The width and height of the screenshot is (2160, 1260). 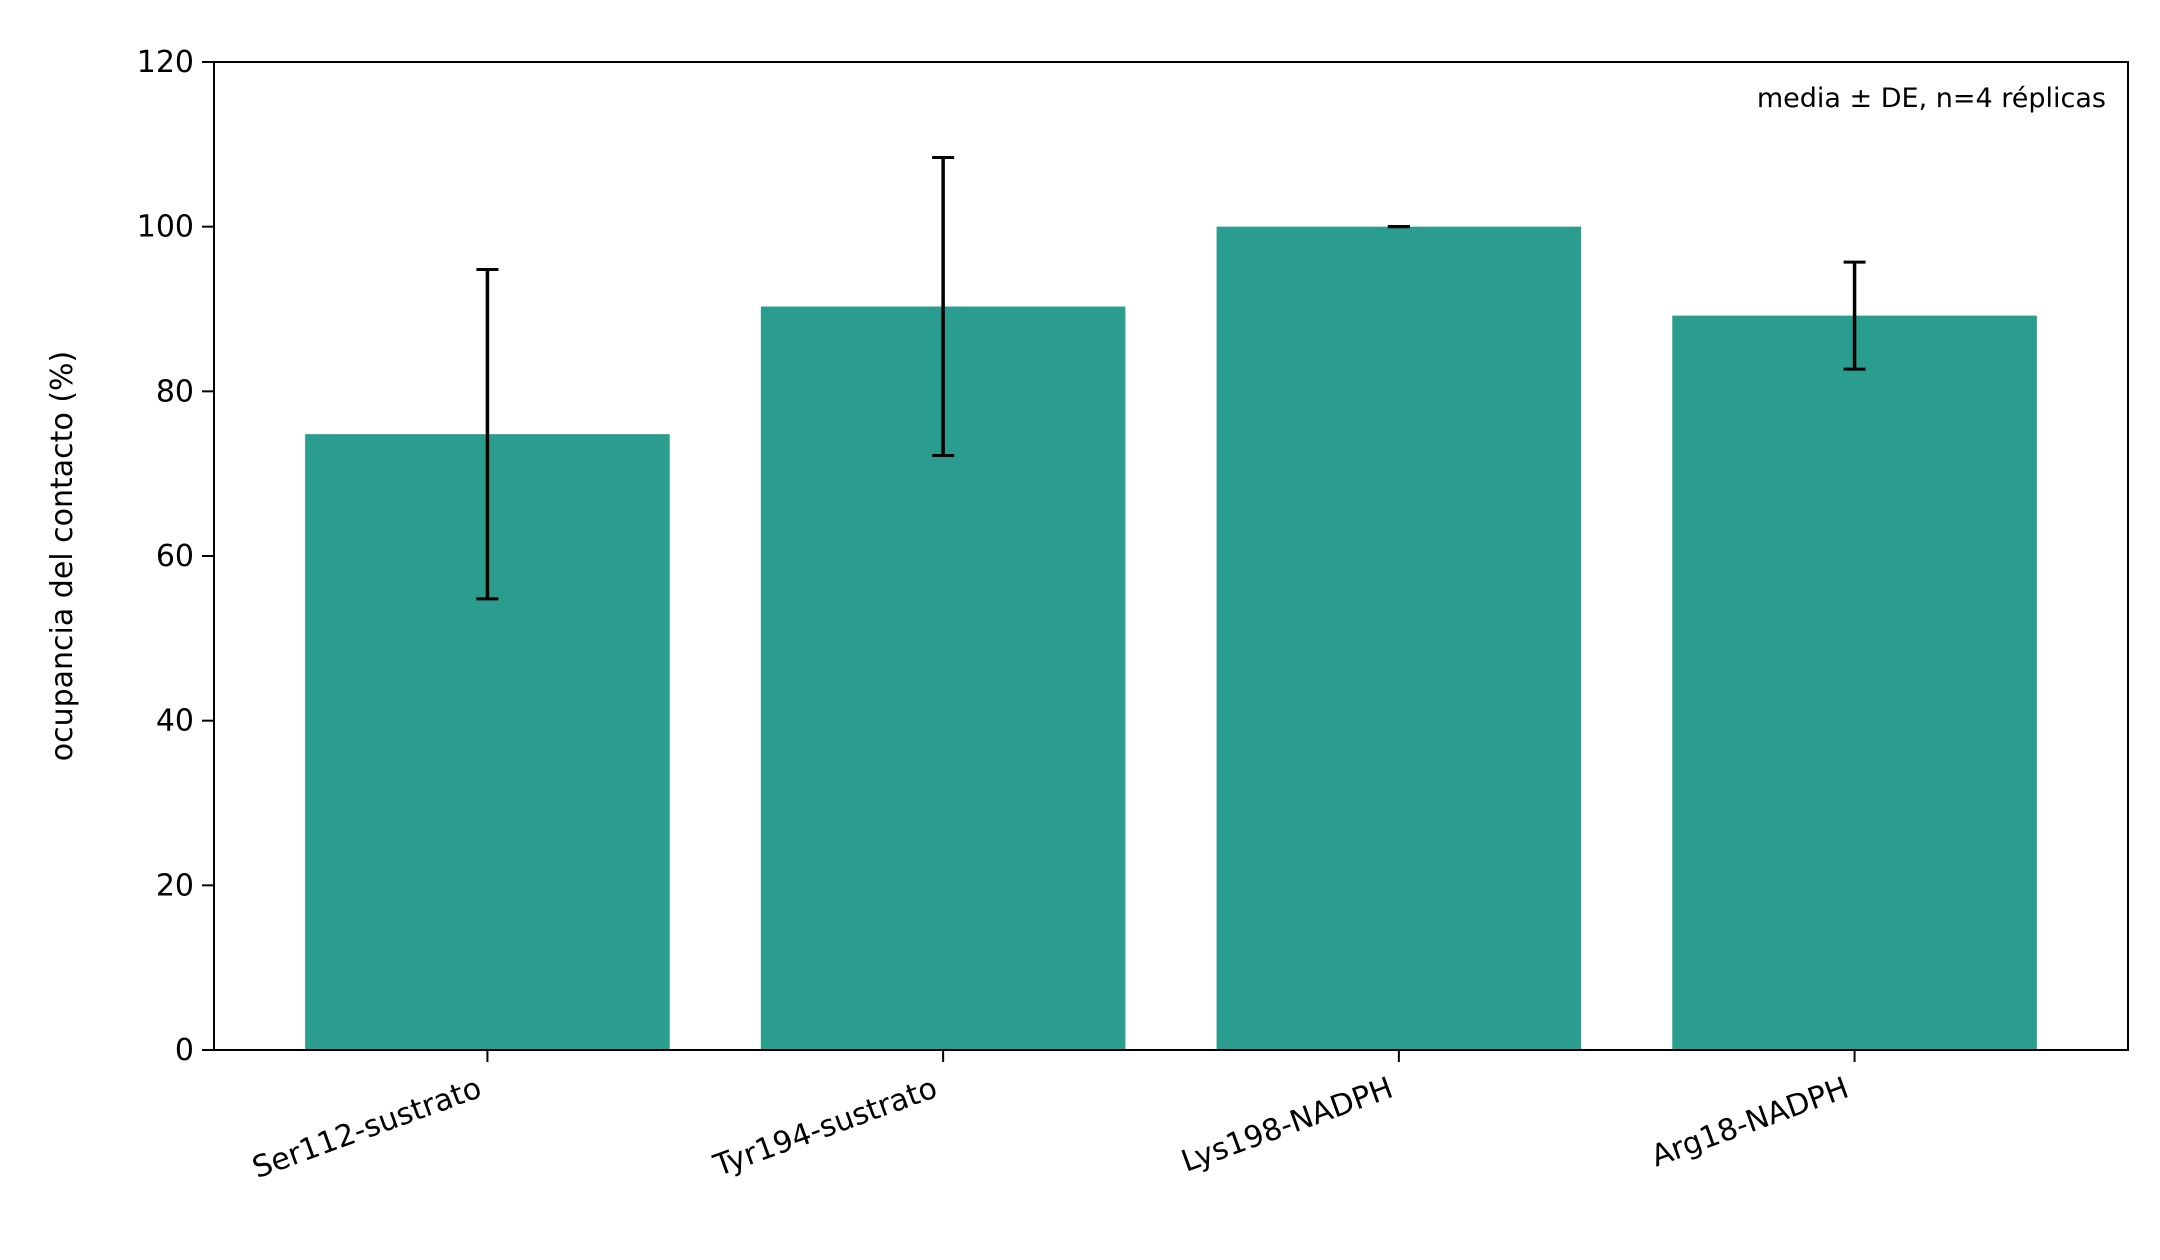 I want to click on y-tick-label: 40, so click(x=175, y=721).